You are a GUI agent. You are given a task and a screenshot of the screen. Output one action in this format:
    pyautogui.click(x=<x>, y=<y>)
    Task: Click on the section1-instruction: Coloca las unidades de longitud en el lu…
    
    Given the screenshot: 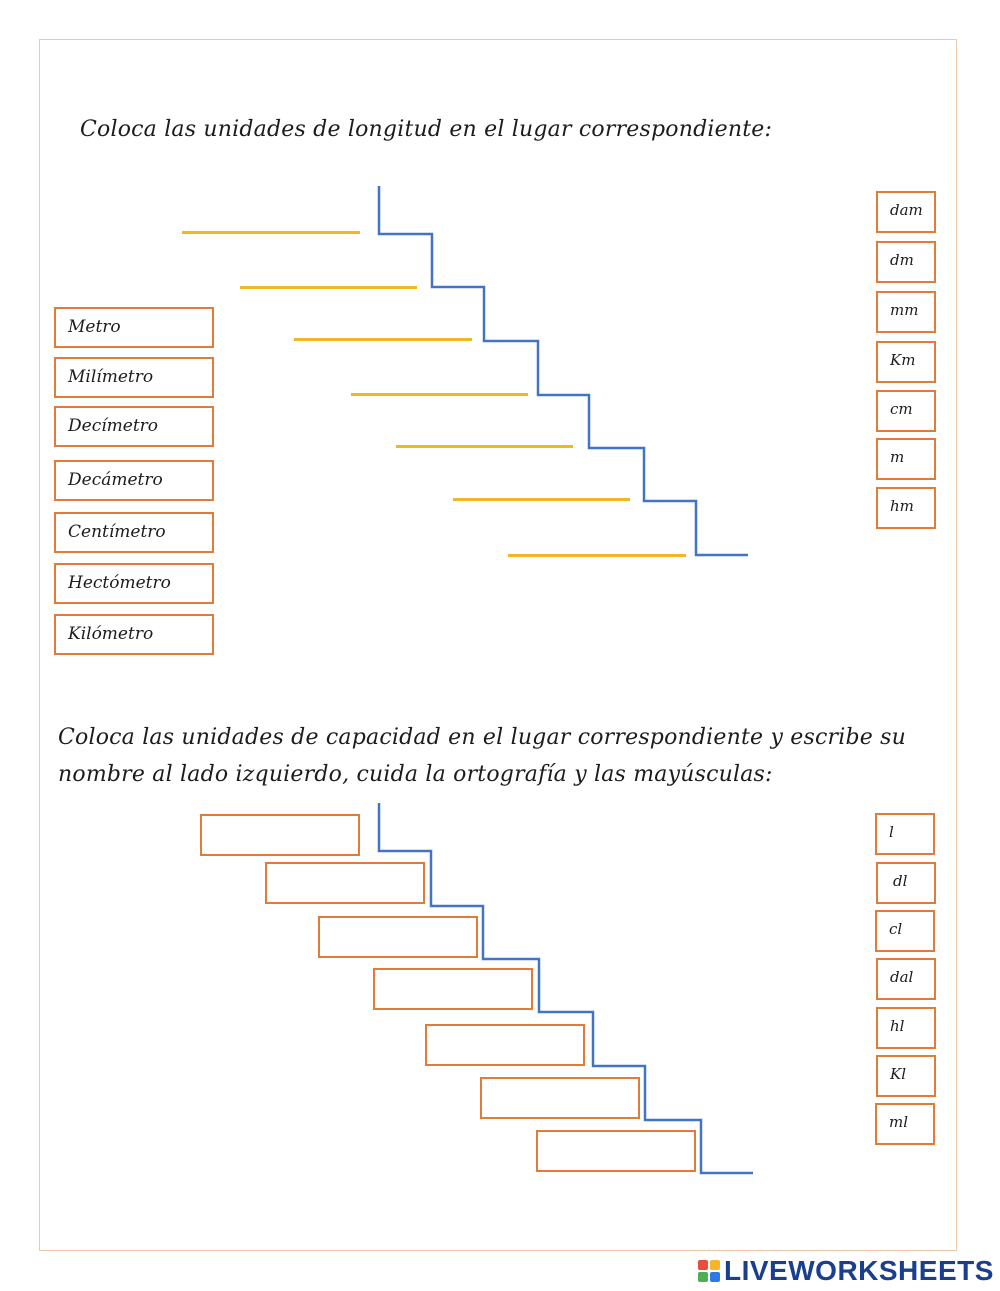 What is the action you would take?
    pyautogui.click(x=426, y=129)
    